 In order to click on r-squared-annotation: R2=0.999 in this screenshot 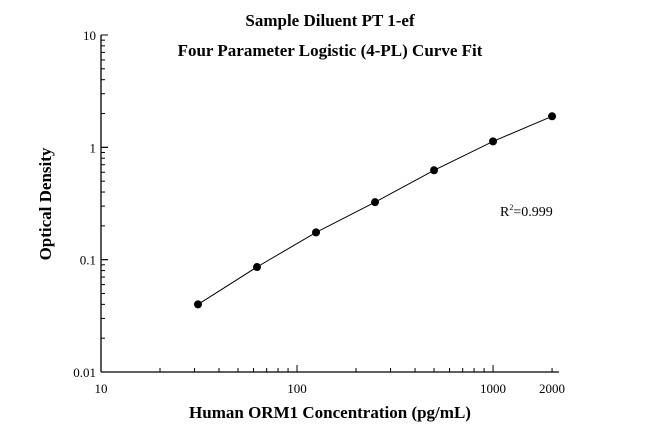, I will do `click(526, 211)`.